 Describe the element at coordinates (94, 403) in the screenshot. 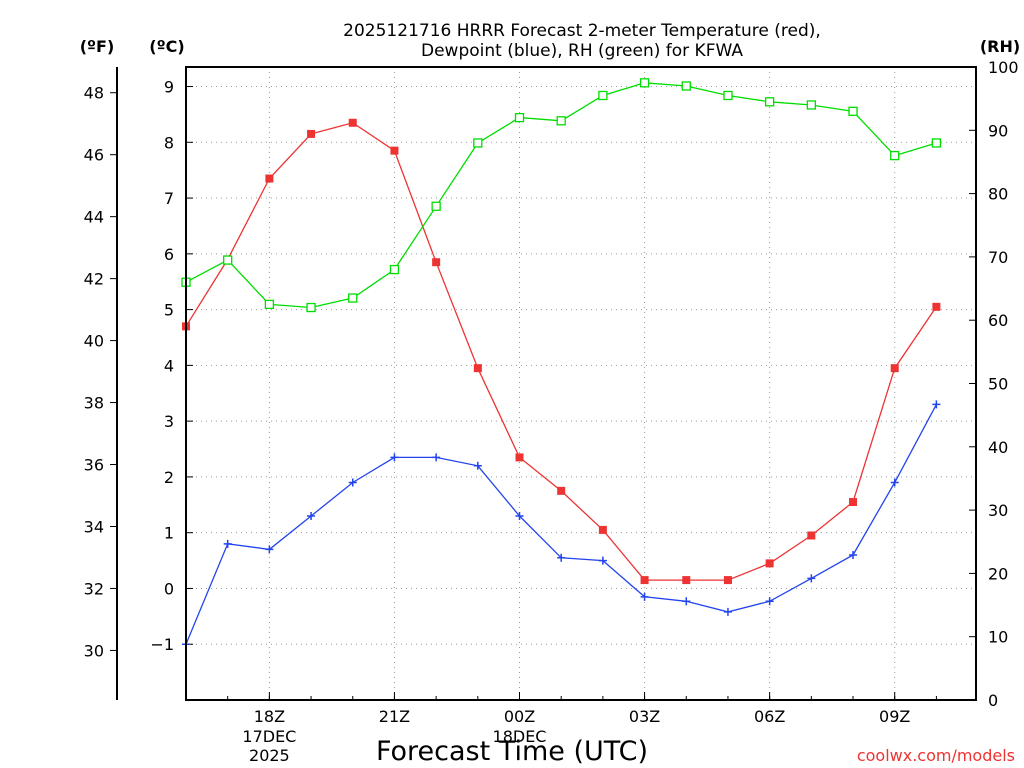

I see `fahrenheit-tick-label: 38` at that location.